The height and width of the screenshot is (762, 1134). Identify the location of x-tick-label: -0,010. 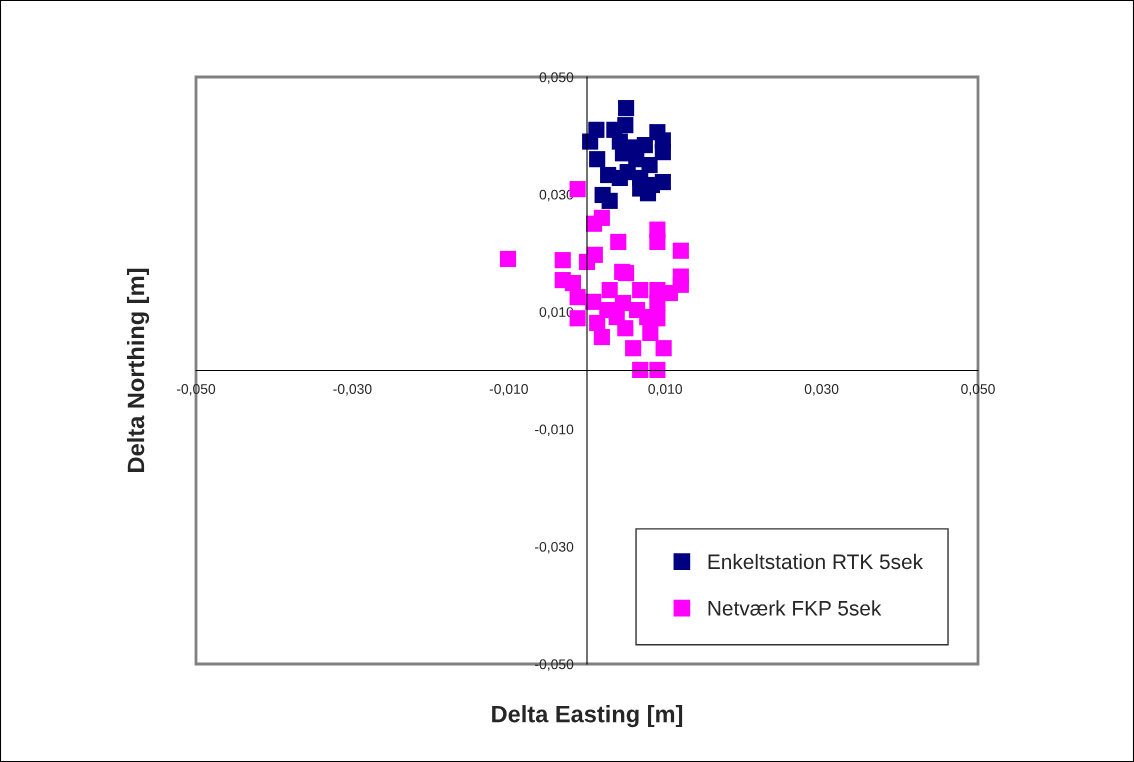
(508, 390).